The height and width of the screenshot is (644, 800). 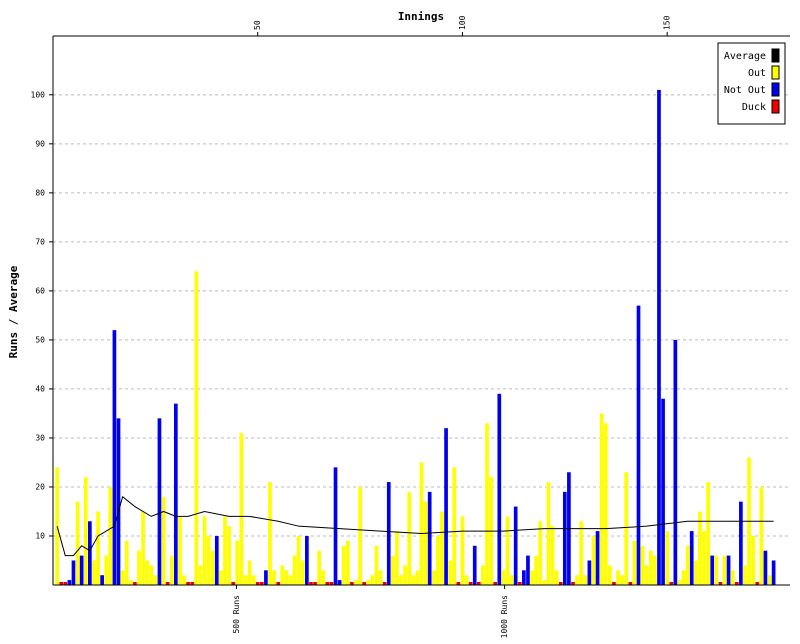 I want to click on legend-swatch, so click(x=775, y=55).